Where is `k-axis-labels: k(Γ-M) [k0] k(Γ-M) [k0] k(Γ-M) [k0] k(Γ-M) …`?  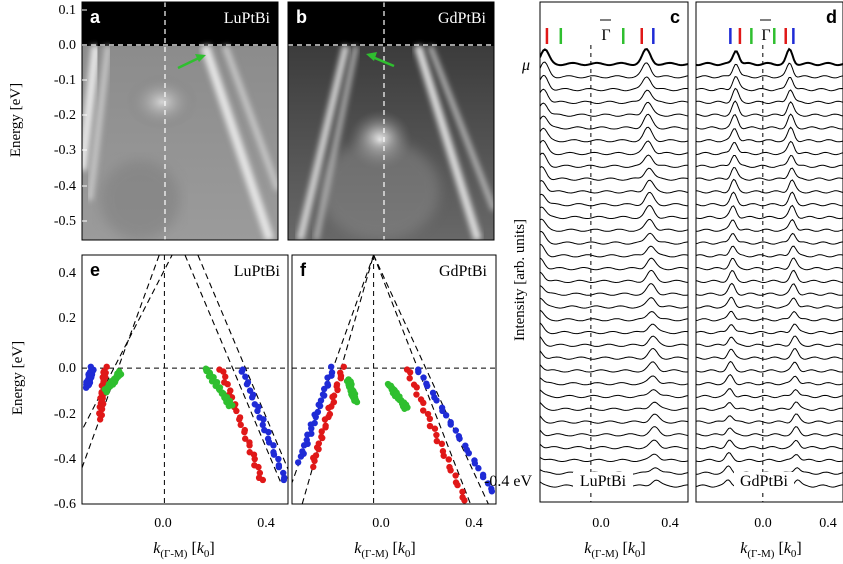
k-axis-labels: k(Γ-M) [k0] k(Γ-M) [k0] k(Γ-M) [k0] k(Γ-M) … is located at coordinates (477, 550).